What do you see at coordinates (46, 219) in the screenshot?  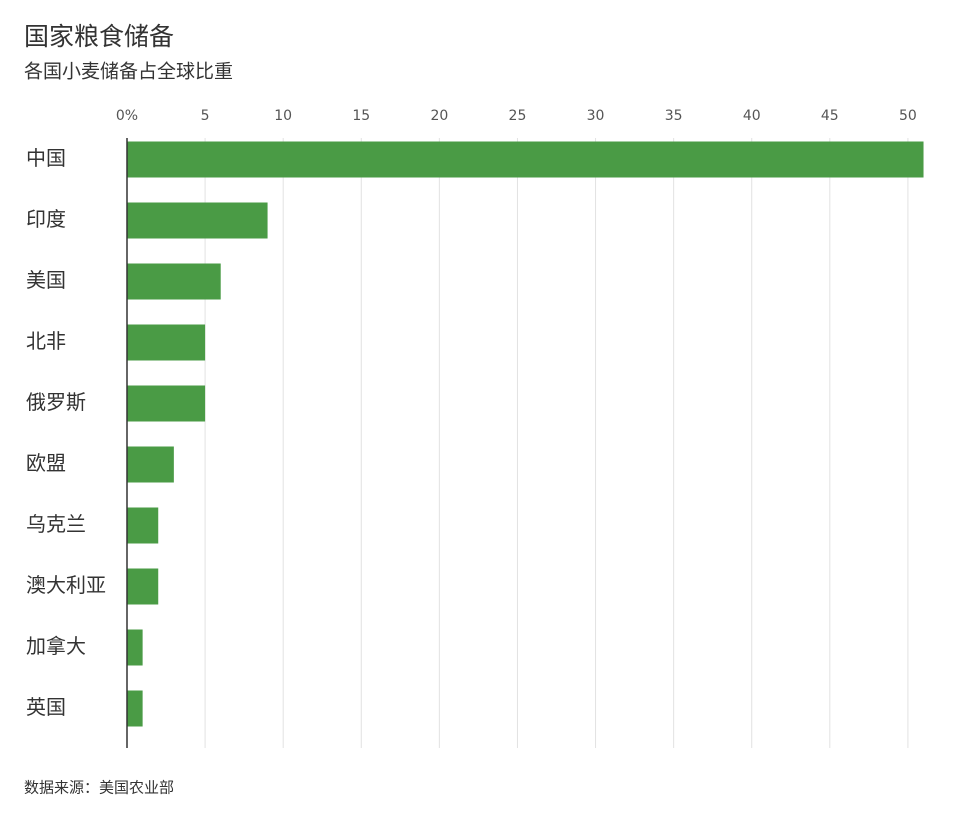 I see `y-tick-label: 印度` at bounding box center [46, 219].